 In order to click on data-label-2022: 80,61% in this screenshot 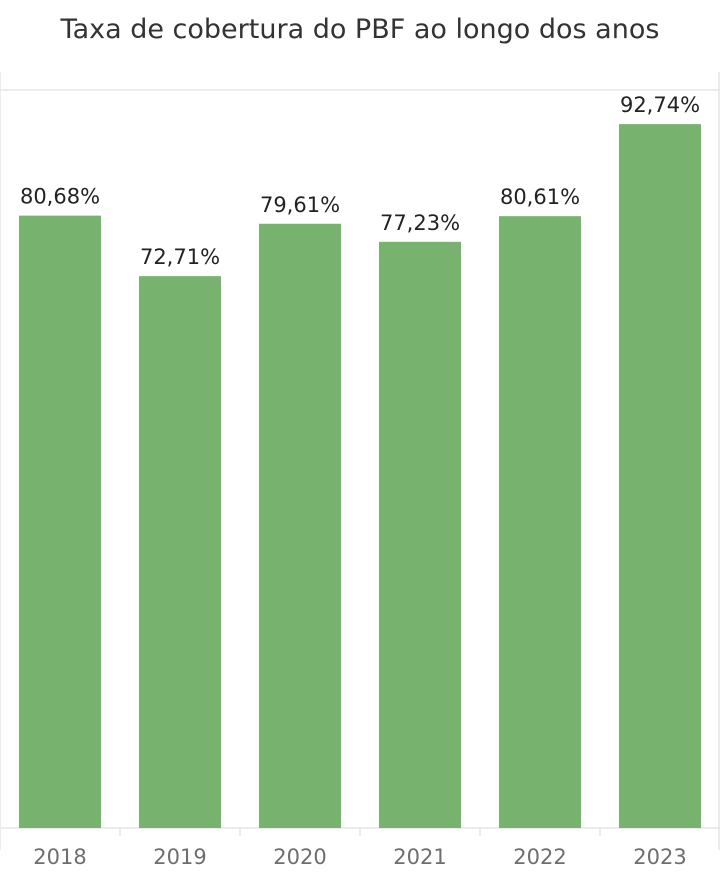, I will do `click(540, 197)`.